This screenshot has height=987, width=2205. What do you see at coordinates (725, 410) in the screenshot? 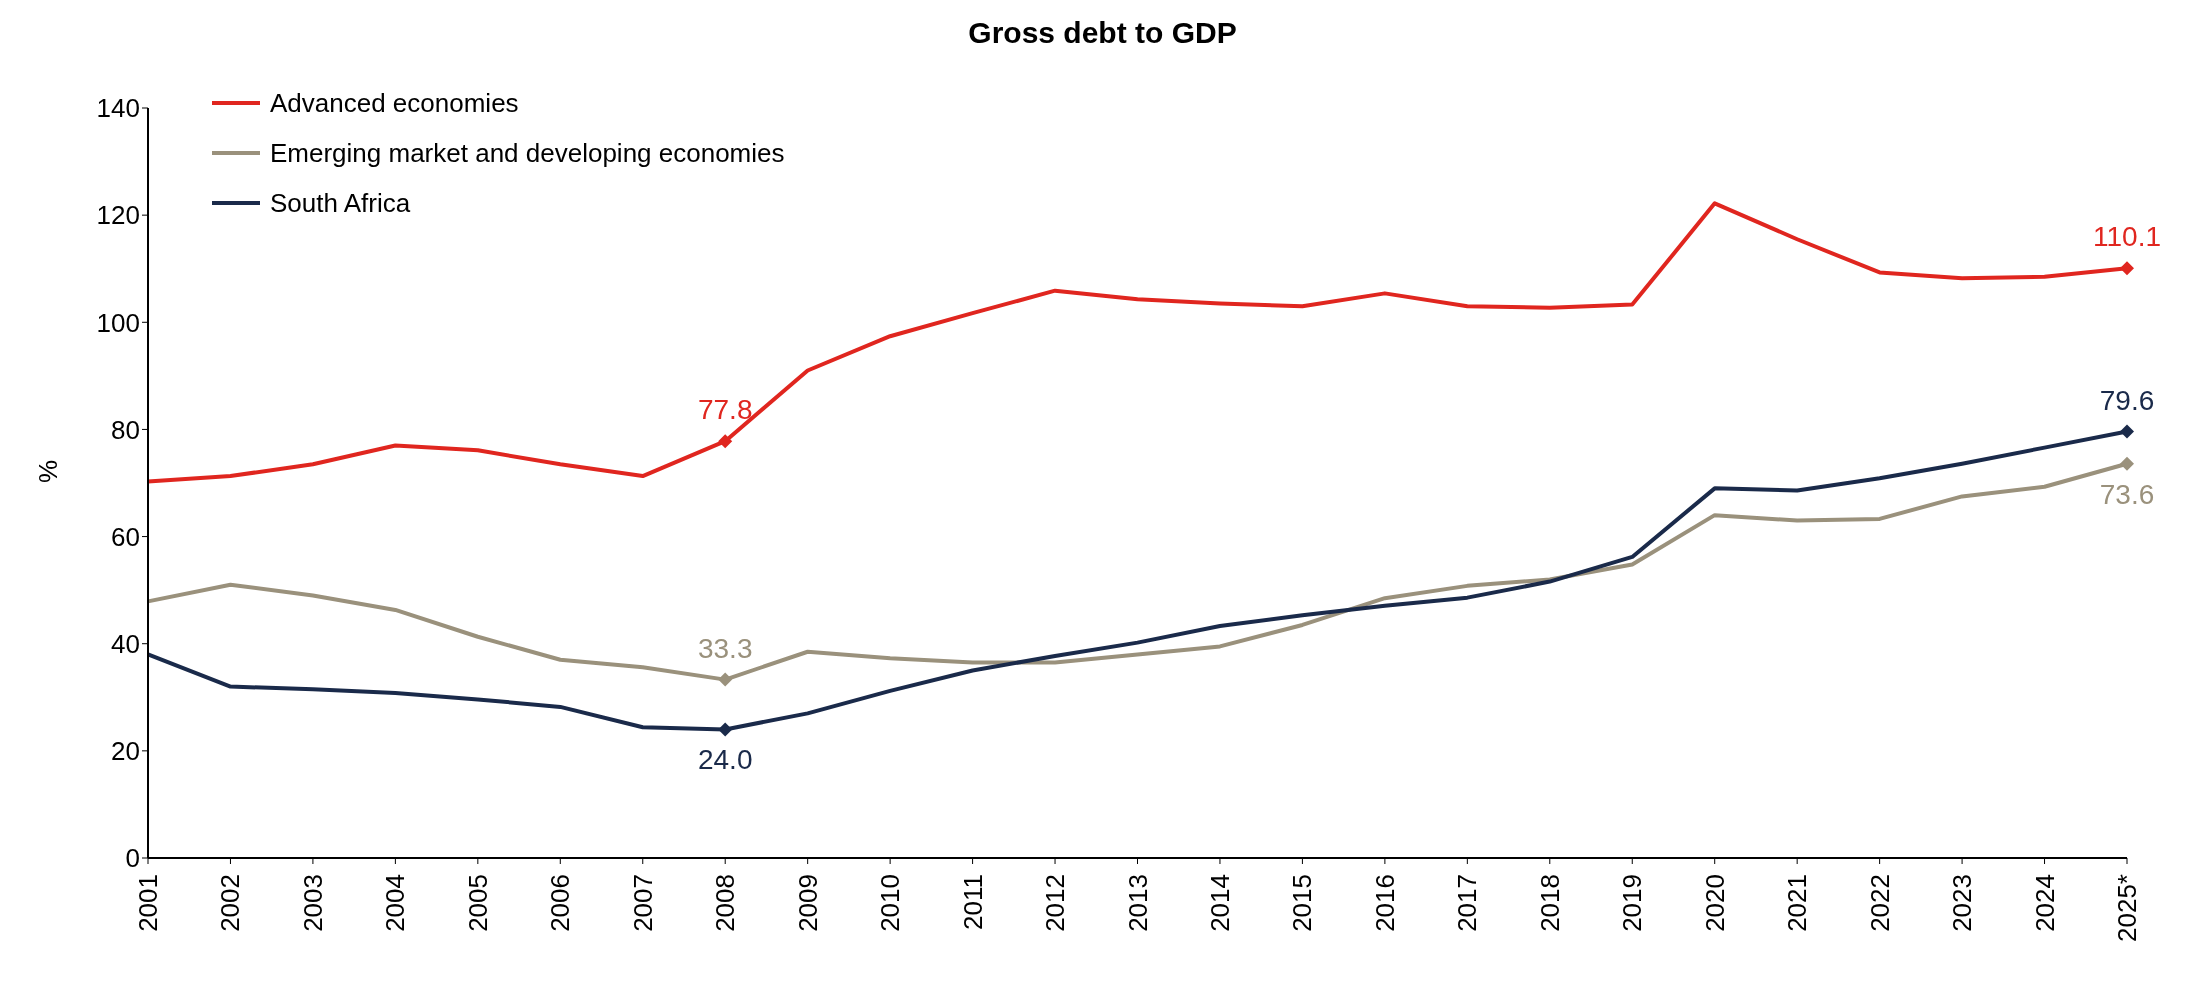
I see `data-label: 77.8` at bounding box center [725, 410].